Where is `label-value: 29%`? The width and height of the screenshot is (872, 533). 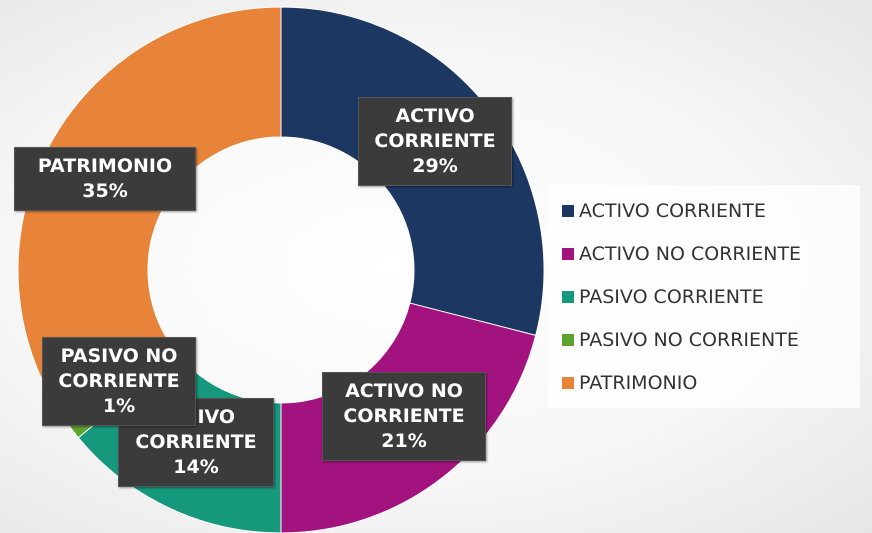
label-value: 29% is located at coordinates (435, 166).